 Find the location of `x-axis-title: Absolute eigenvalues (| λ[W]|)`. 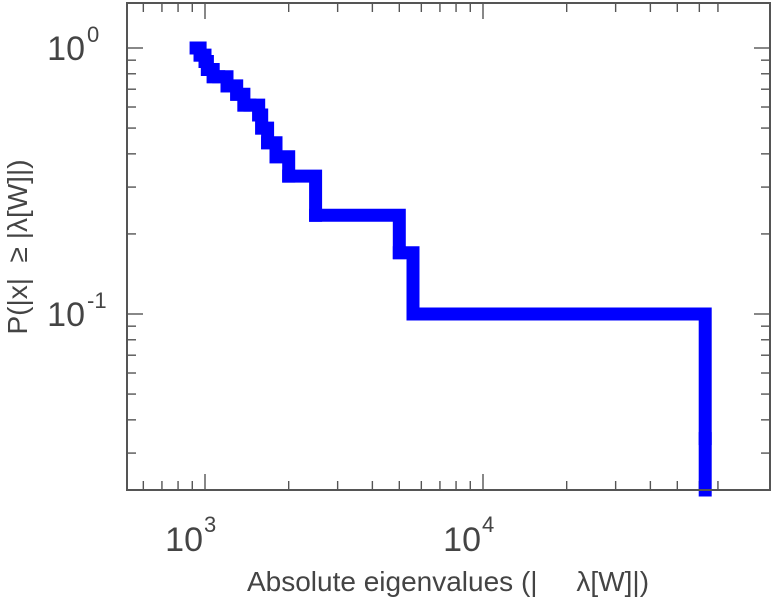

x-axis-title: Absolute eigenvalues (| λ[W]|) is located at coordinates (448, 581).